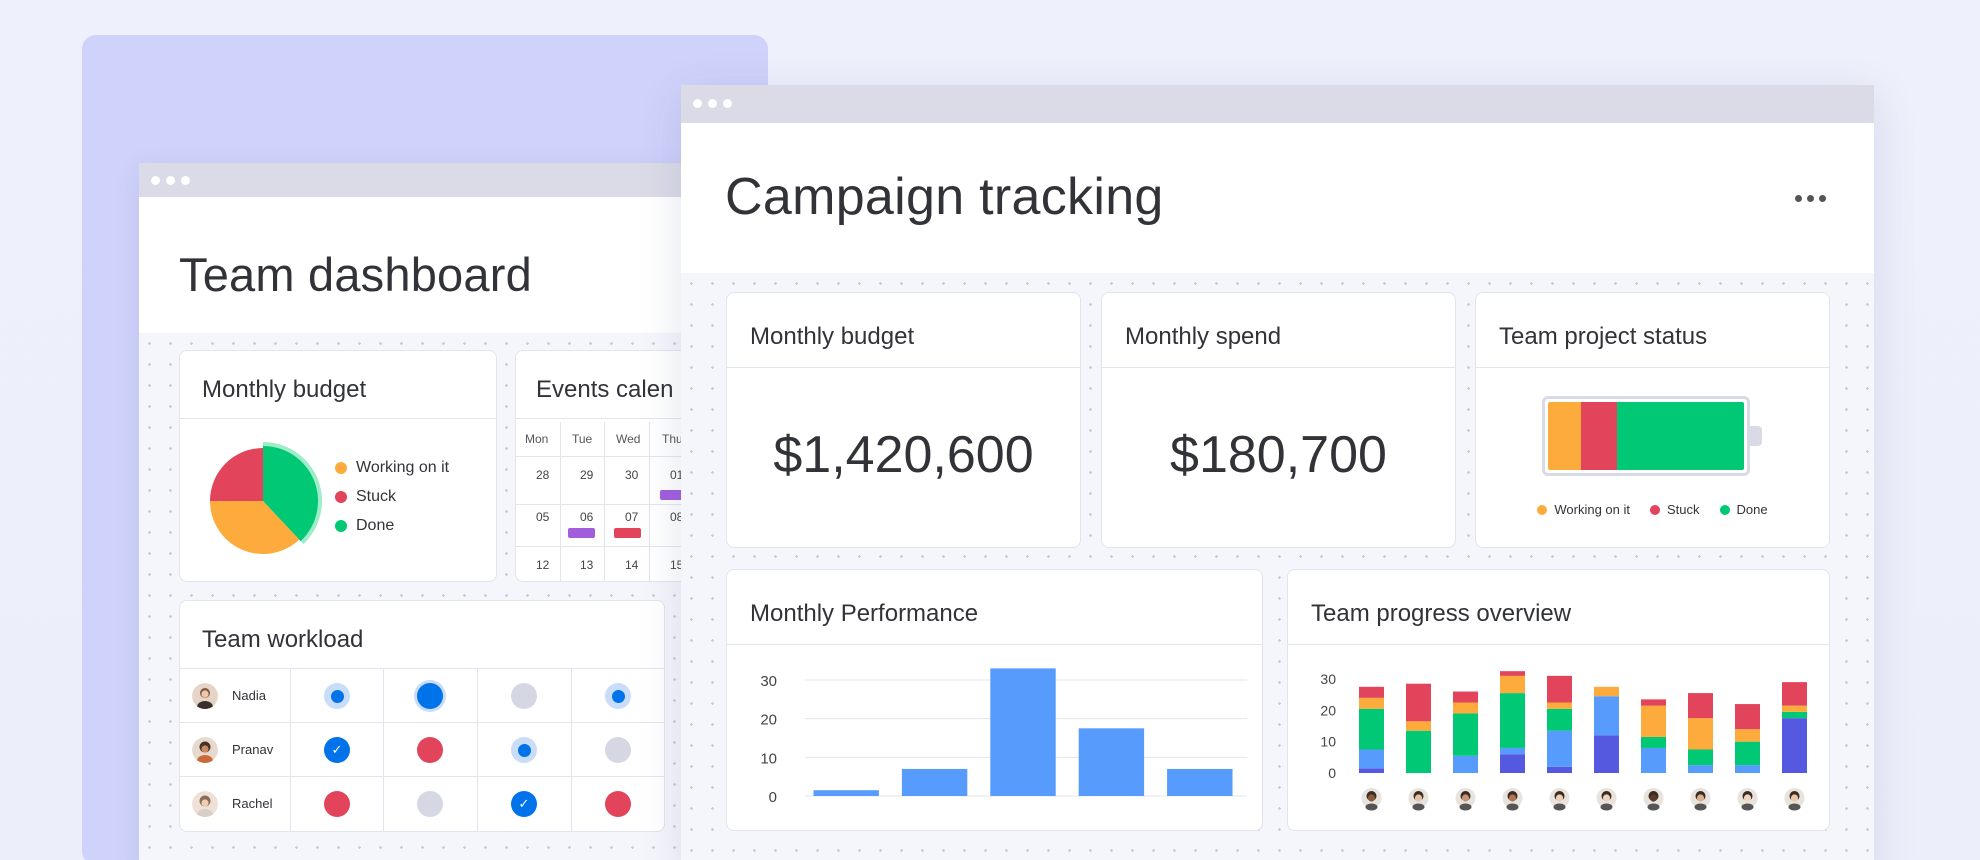 The image size is (1980, 860). I want to click on calendar-date: 28, so click(543, 475).